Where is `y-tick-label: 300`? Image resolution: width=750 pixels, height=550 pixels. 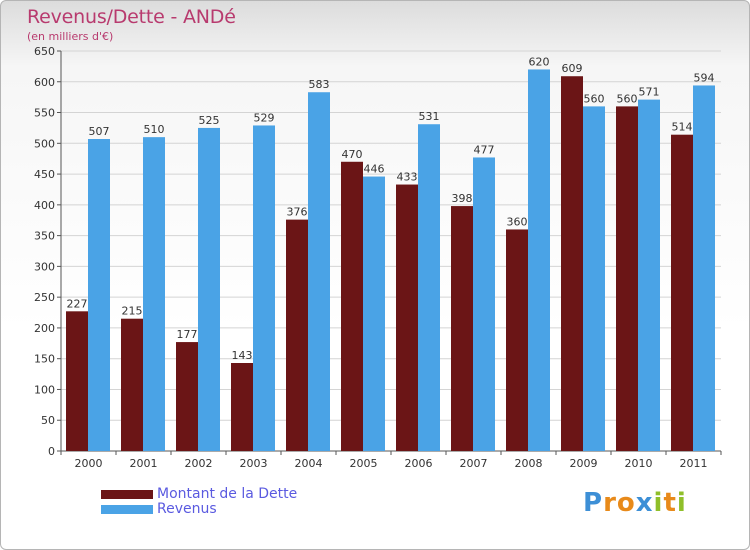
y-tick-label: 300 is located at coordinates (44, 266).